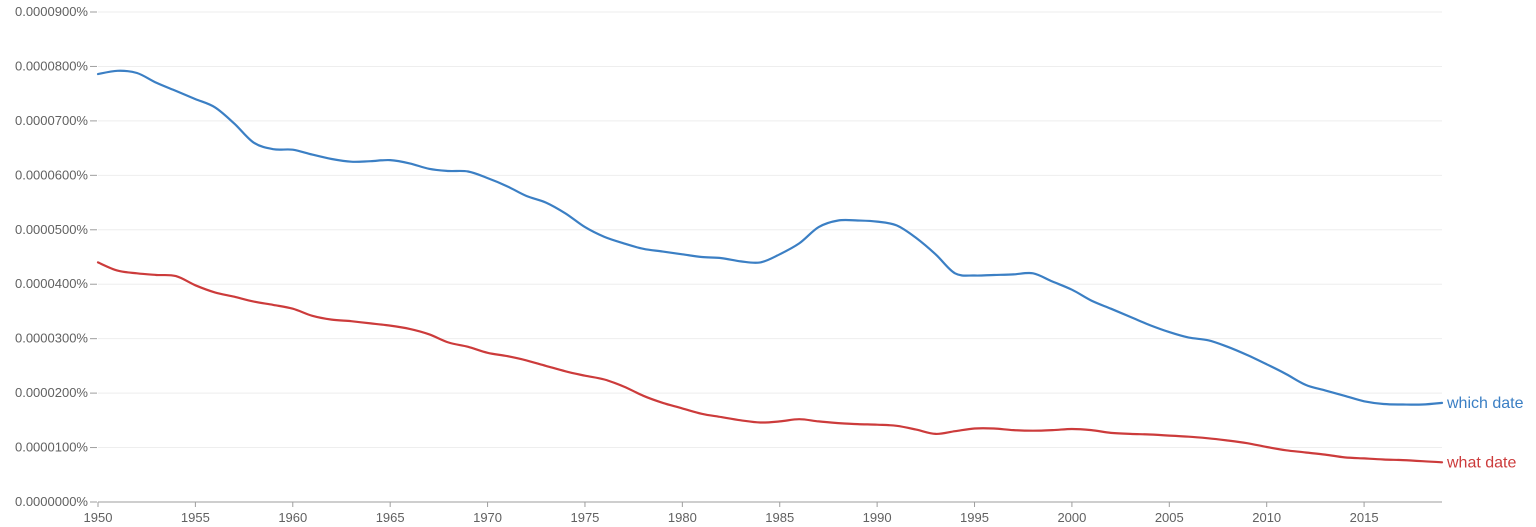 Image resolution: width=1536 pixels, height=527 pixels. Describe the element at coordinates (195, 517) in the screenshot. I see `x-tick-label: 1955` at that location.